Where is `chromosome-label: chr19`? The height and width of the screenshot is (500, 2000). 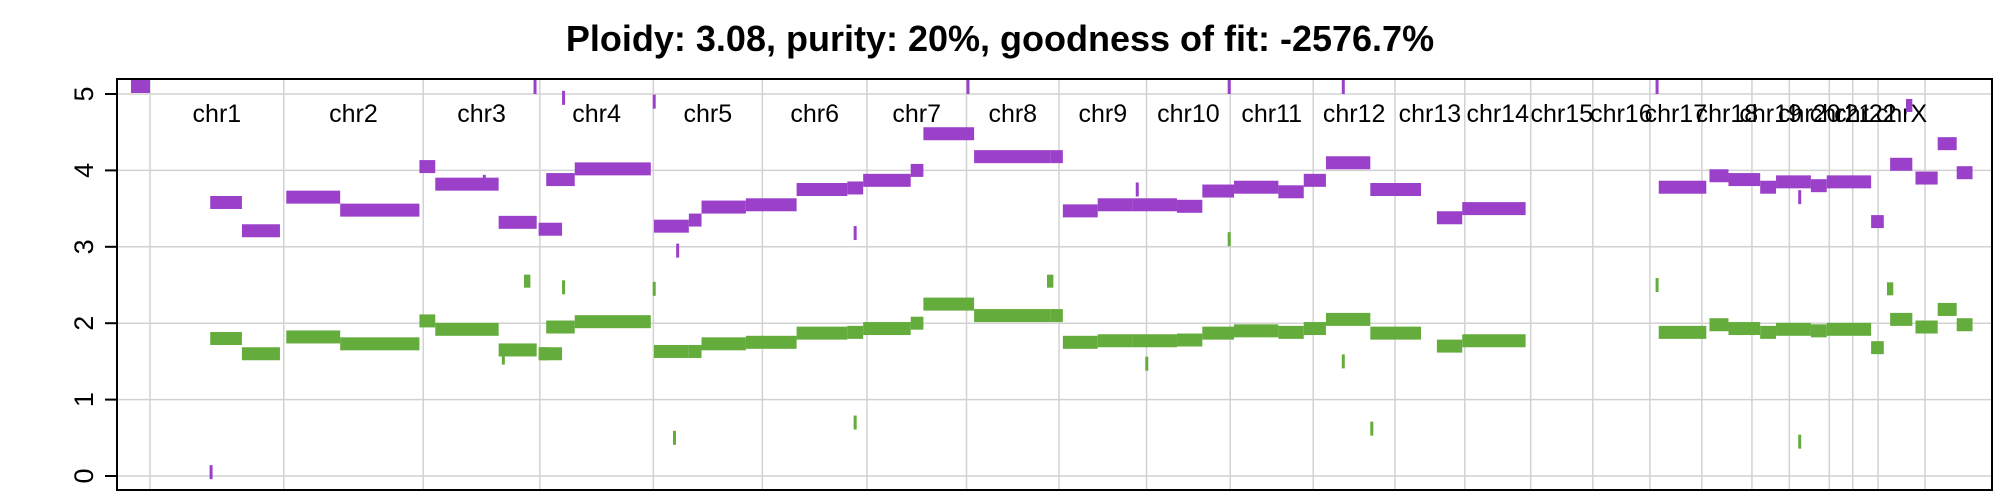 chromosome-label: chr19 is located at coordinates (1770, 114).